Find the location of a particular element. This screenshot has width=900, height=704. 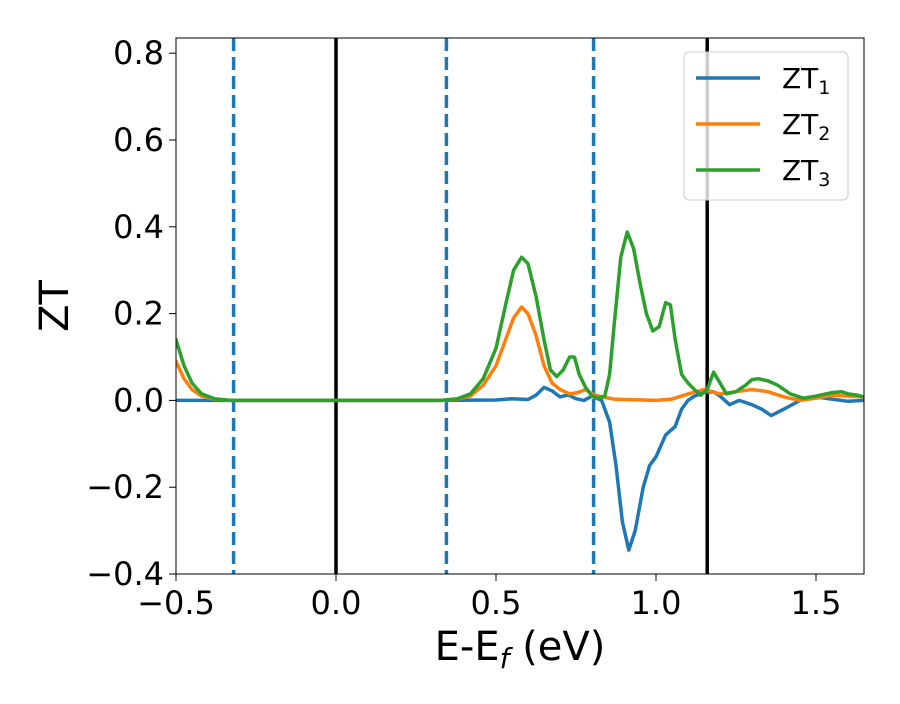

legend-label-zt2: ZT2 is located at coordinates (806, 126).